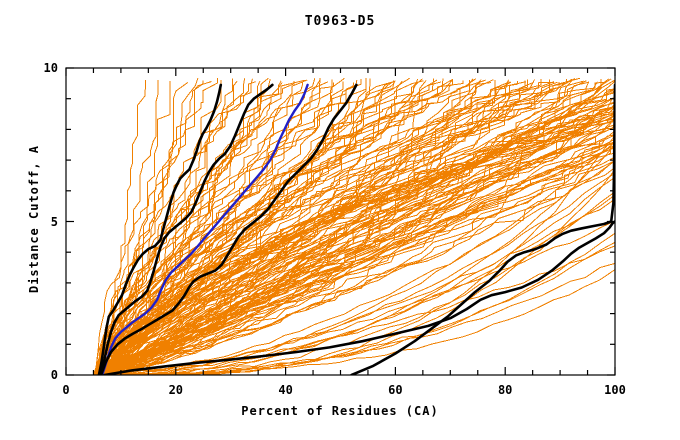 Image resolution: width=680 pixels, height=440 pixels. What do you see at coordinates (505, 390) in the screenshot?
I see `x-tick-80: 80` at bounding box center [505, 390].